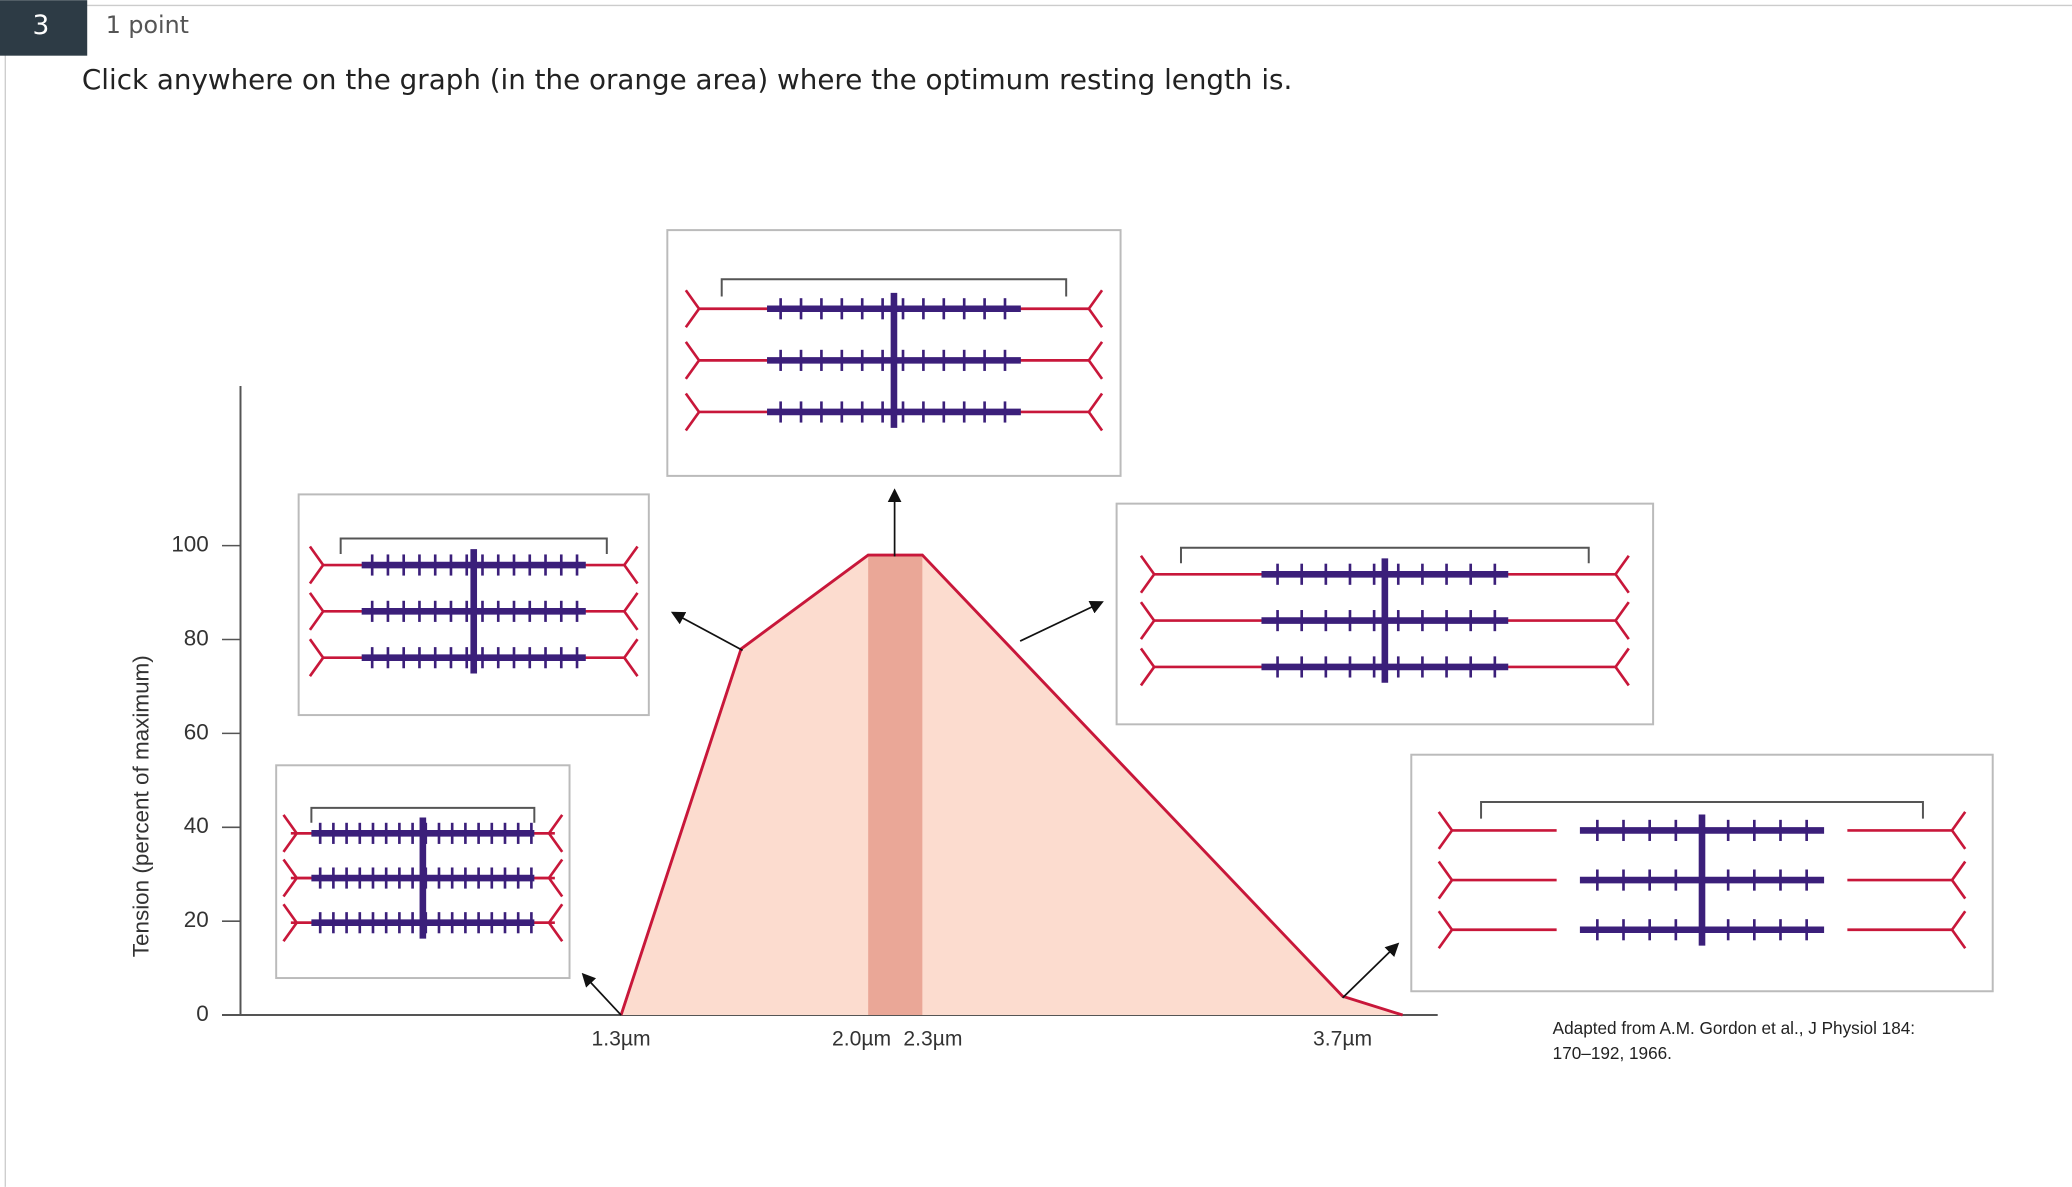 The width and height of the screenshot is (2072, 1187). What do you see at coordinates (932, 1039) in the screenshot?
I see `x-tick-label: 2.3µm` at bounding box center [932, 1039].